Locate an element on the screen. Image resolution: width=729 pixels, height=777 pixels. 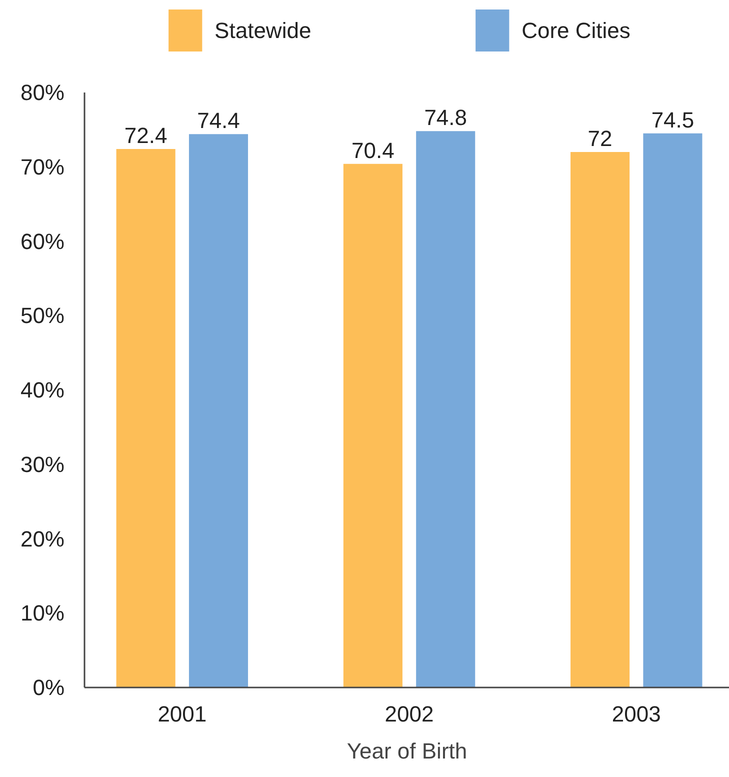
y-tick-label: 0% is located at coordinates (48, 687).